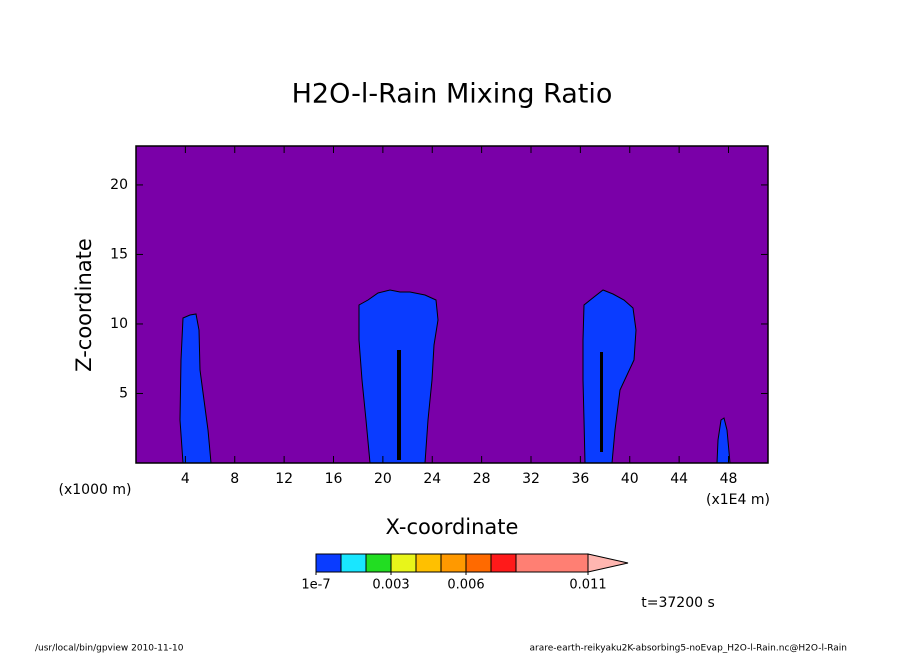 The height and width of the screenshot is (654, 904). What do you see at coordinates (679, 479) in the screenshot?
I see `x-tick-label: 44` at bounding box center [679, 479].